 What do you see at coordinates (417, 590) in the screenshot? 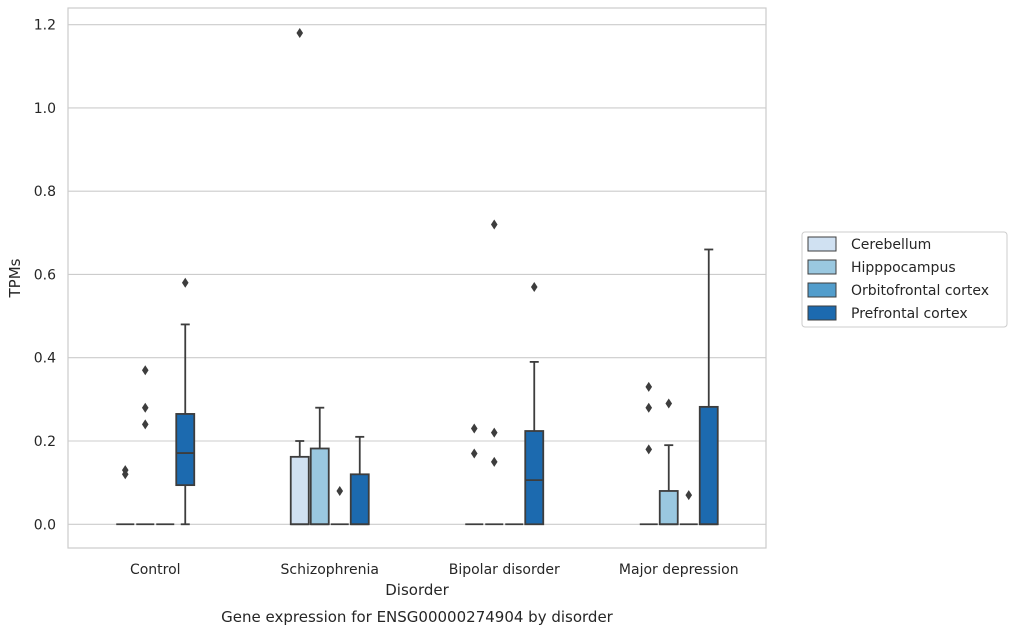
I see `x-axis-label: Disorder` at bounding box center [417, 590].